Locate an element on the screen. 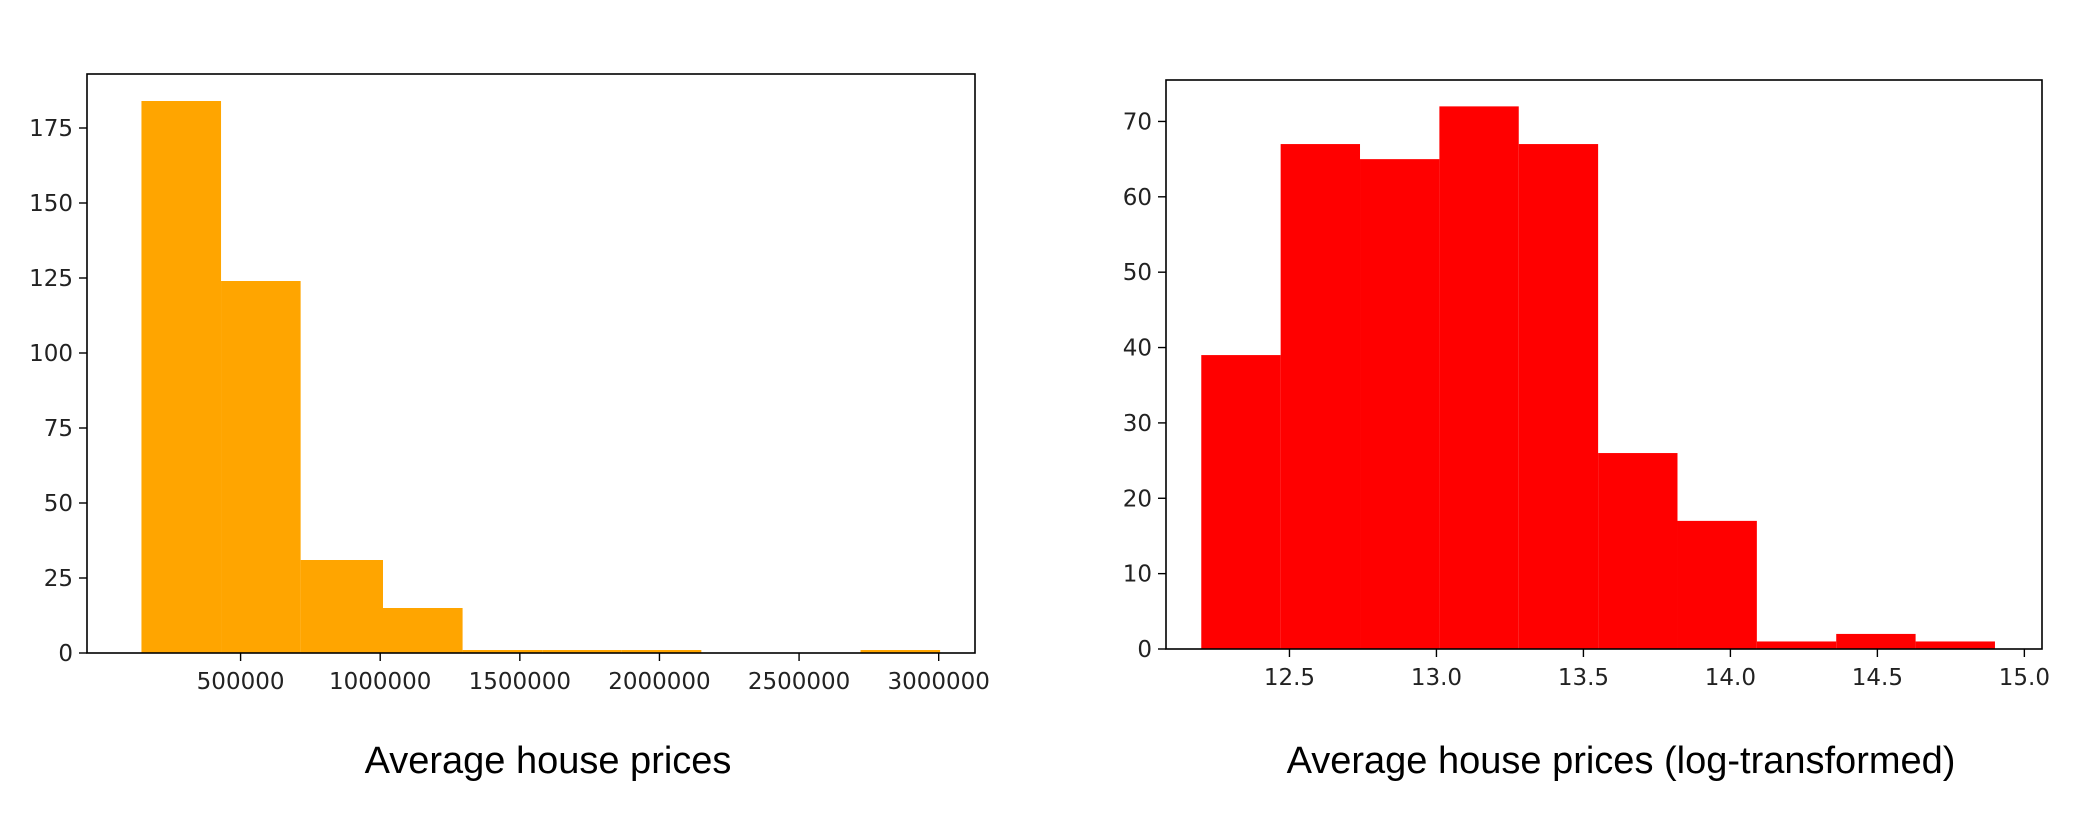  chart-caption: Average house prices (log-transformed) is located at coordinates (1621, 761).